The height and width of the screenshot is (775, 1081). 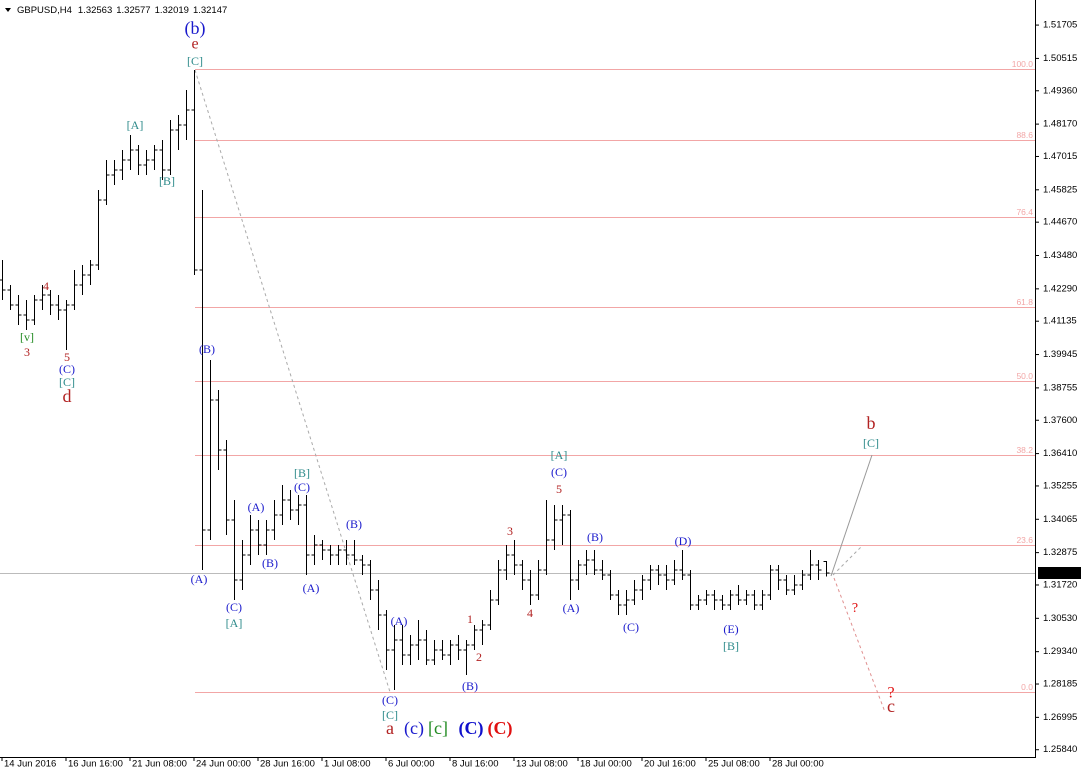 I want to click on y-tick-label: 1.30530, so click(x=1060, y=618).